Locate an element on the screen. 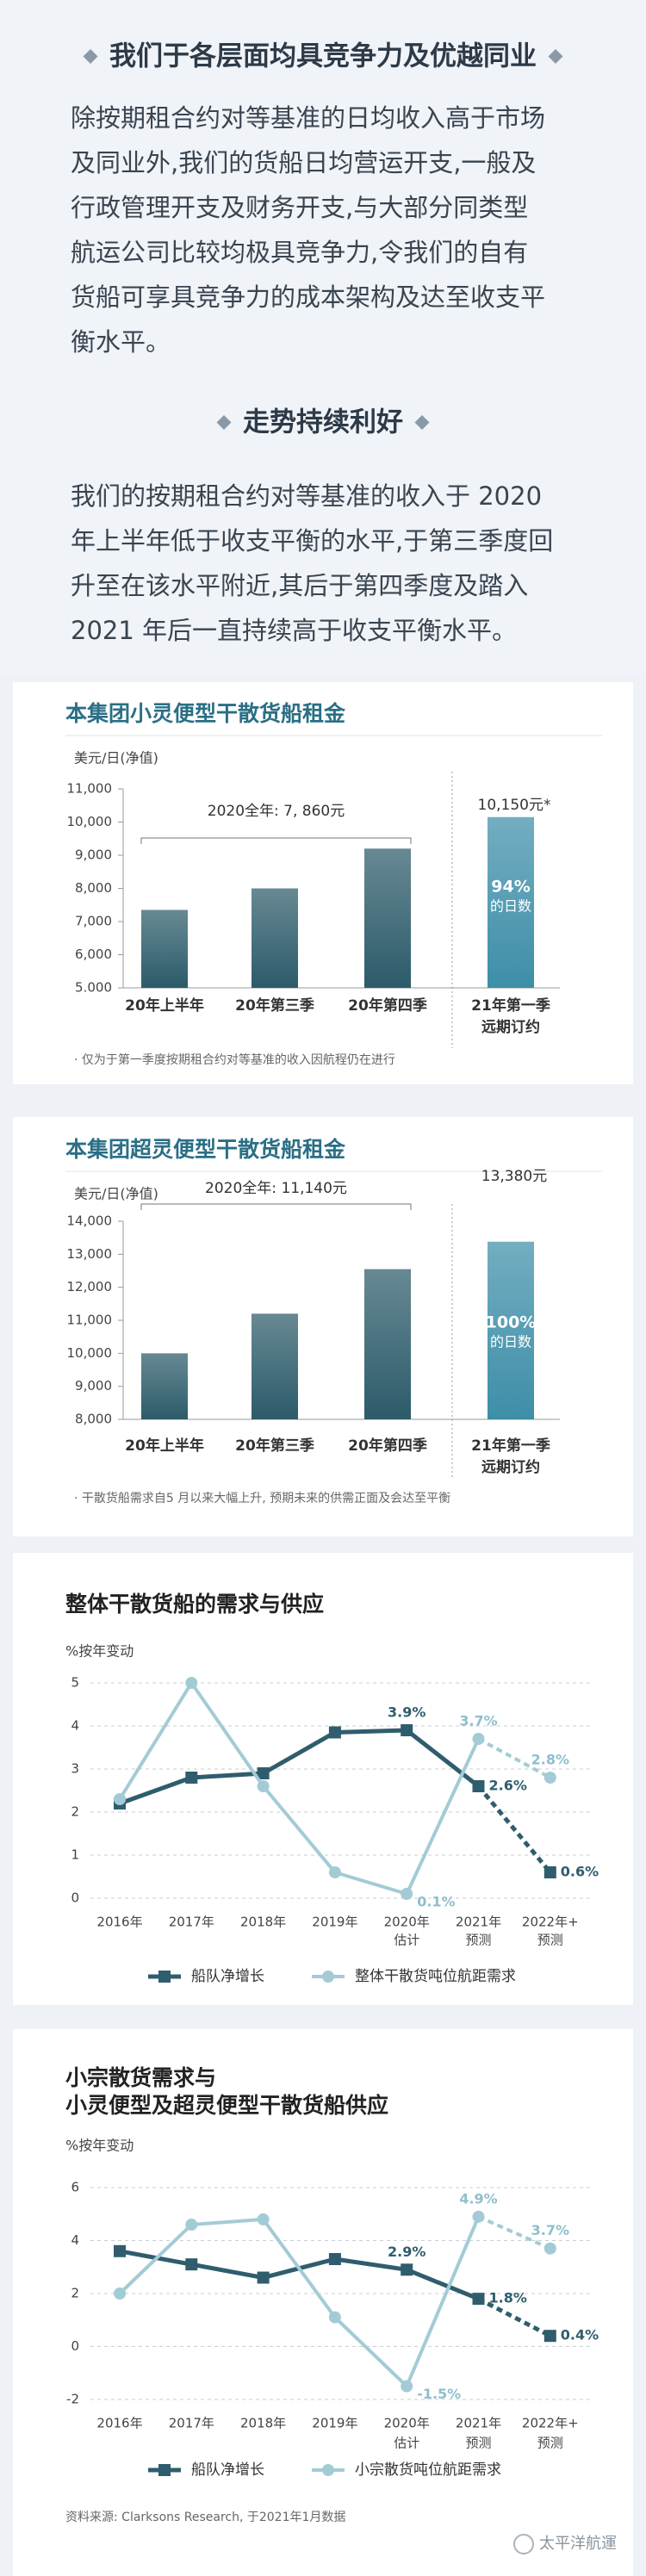  legend-label: 小宗散货吨位航距需求 is located at coordinates (428, 2470).